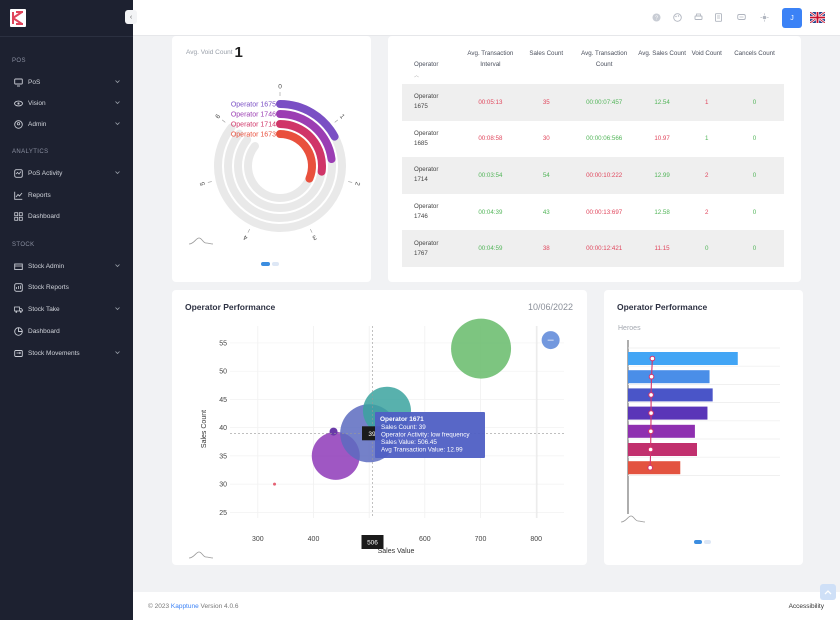 The image size is (840, 620). What do you see at coordinates (131, 17) in the screenshot?
I see `sidebar-collapse-button: ‹` at bounding box center [131, 17].